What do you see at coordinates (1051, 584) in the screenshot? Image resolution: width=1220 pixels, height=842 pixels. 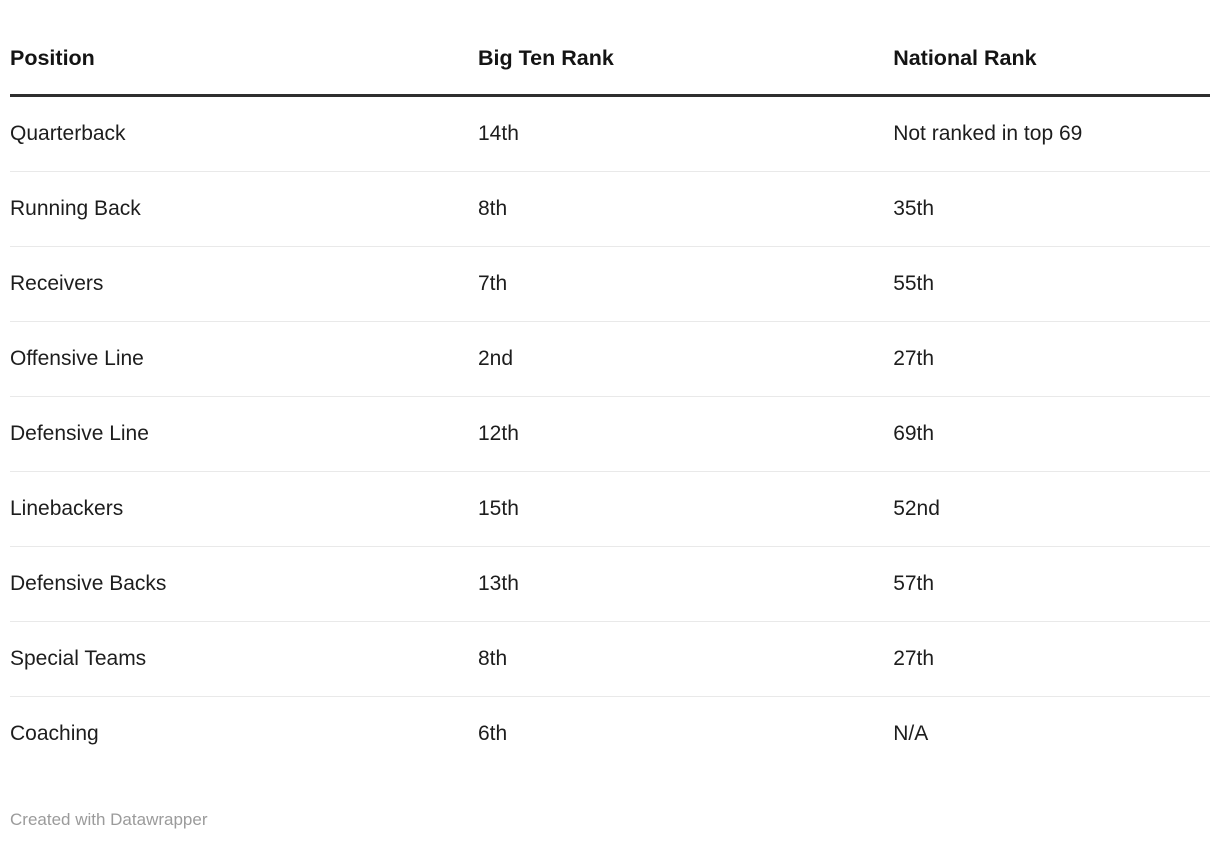 I see `cell-national-rank: 57th` at bounding box center [1051, 584].